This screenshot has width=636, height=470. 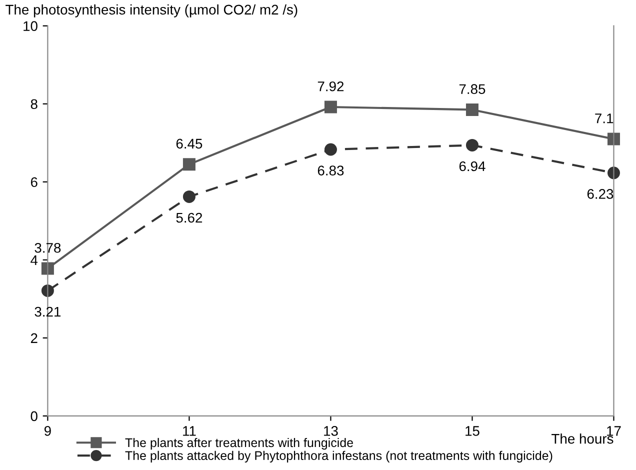 I want to click on data-label: 3.21, so click(x=47, y=311).